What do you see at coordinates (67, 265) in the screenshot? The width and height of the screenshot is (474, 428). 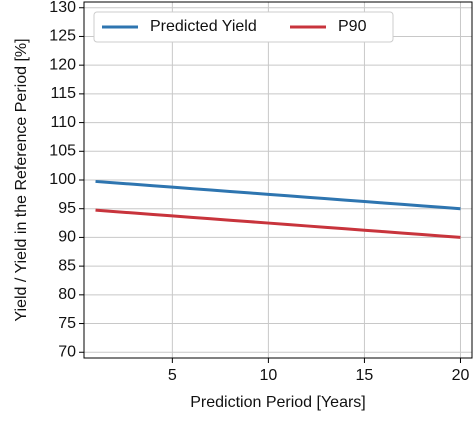 I see `y-tick-label: 85` at bounding box center [67, 265].